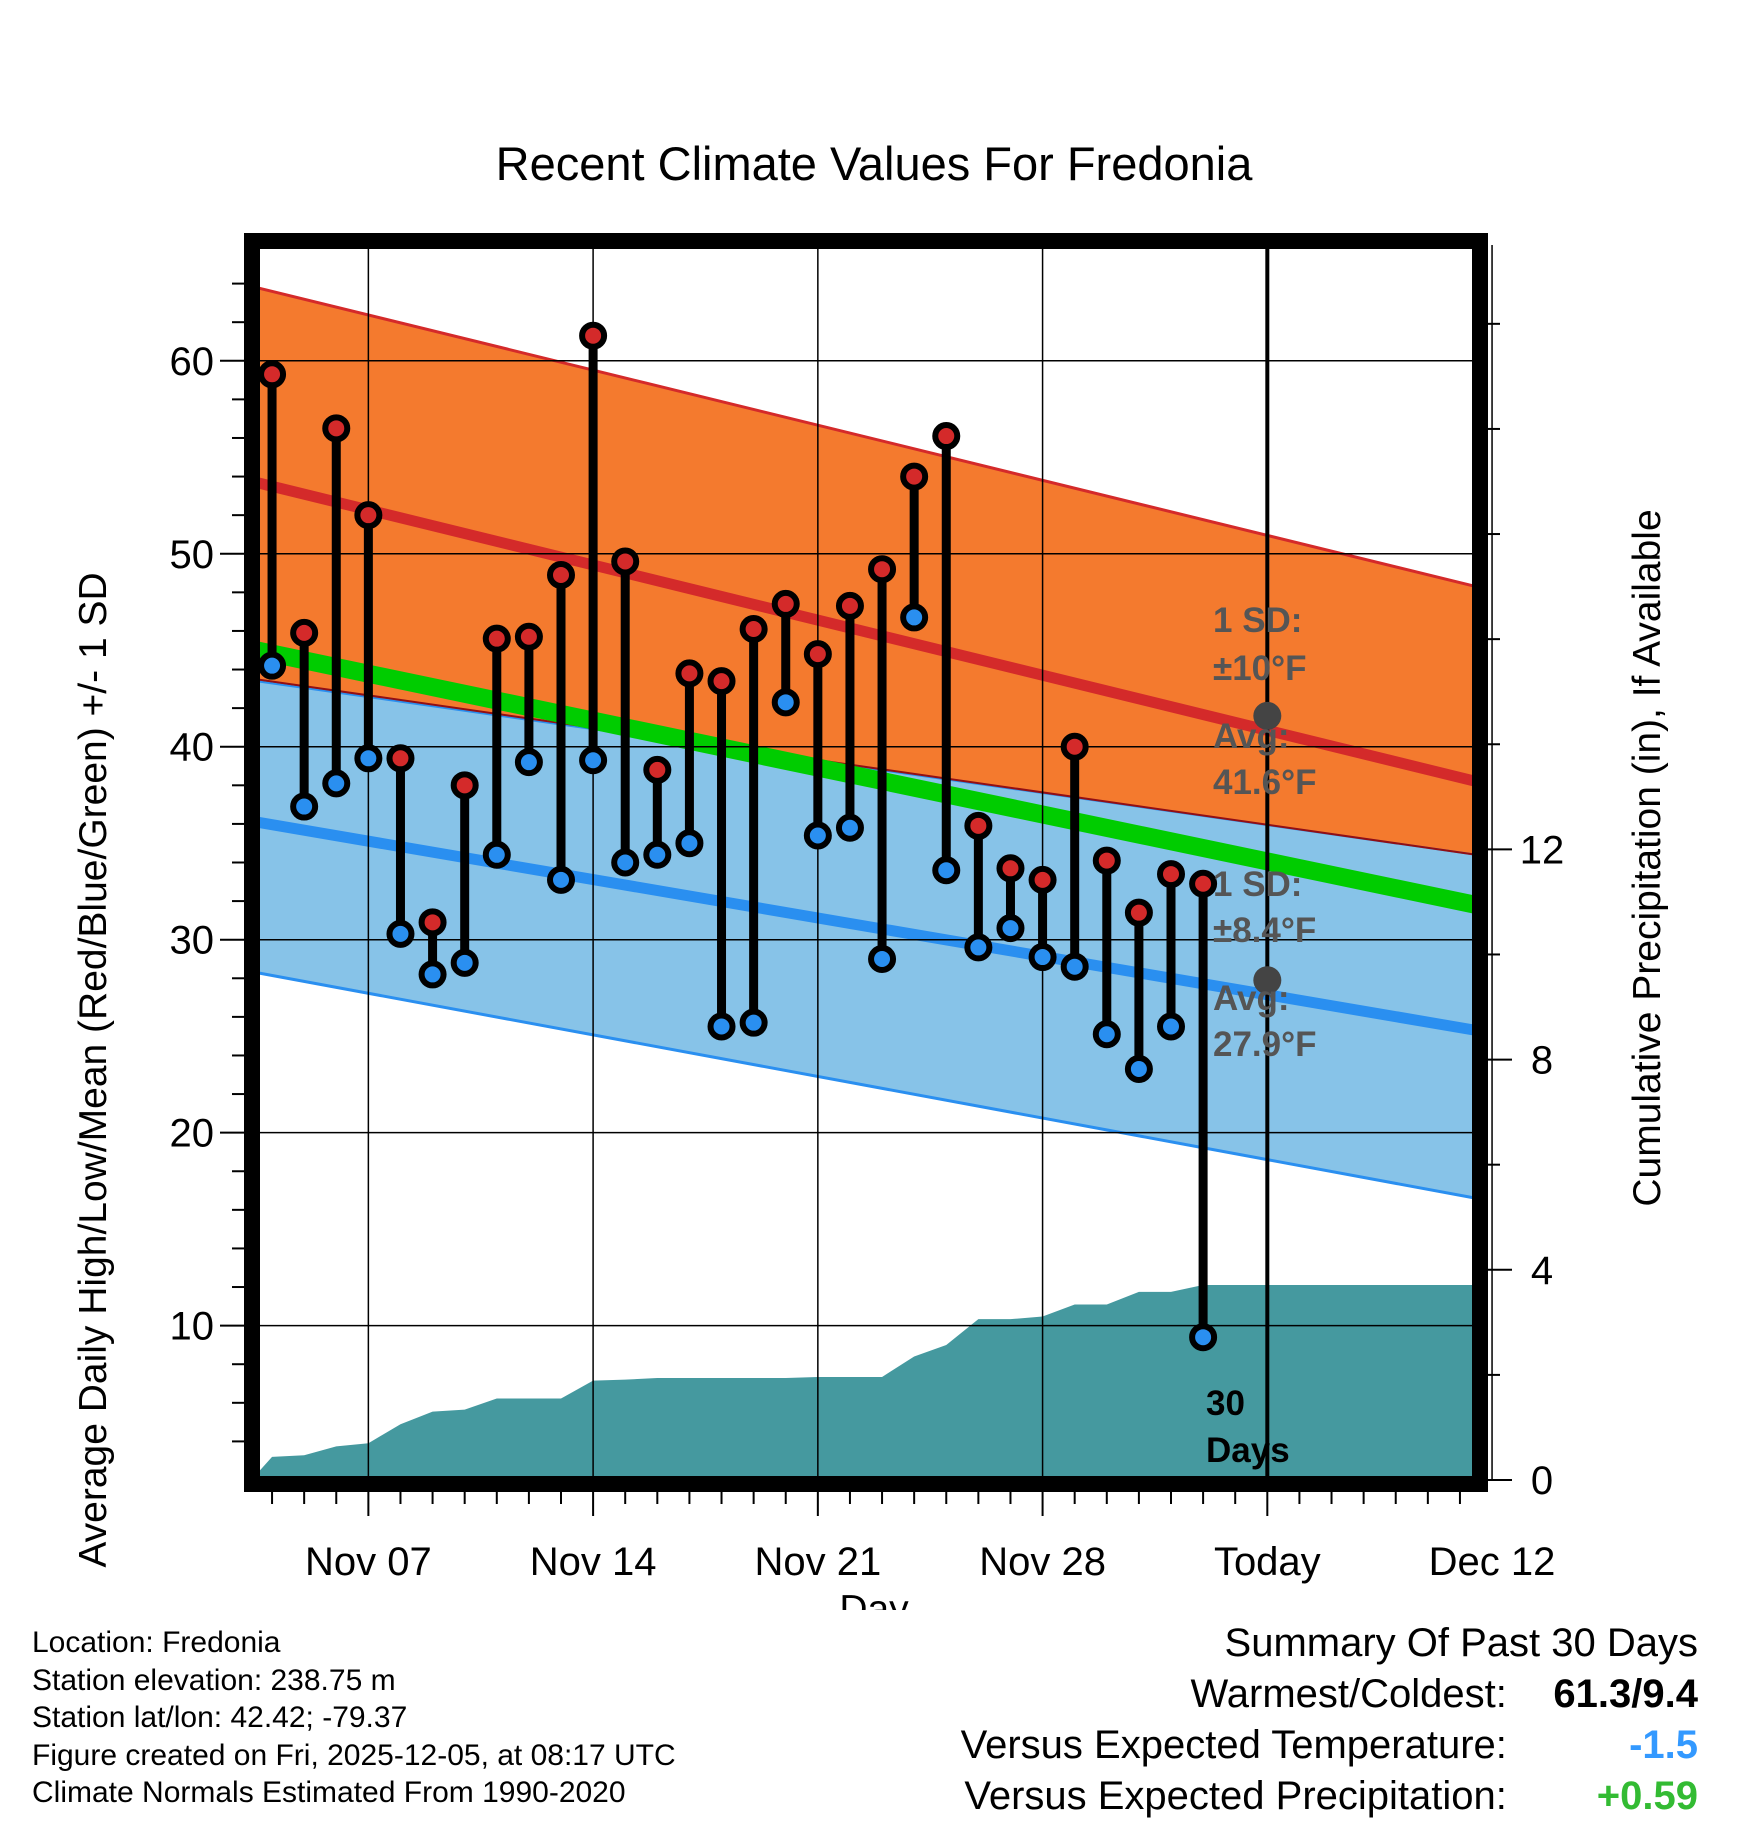 The width and height of the screenshot is (1748, 1828). I want to click on low-sd-value: ±8.4°F, so click(1264, 930).